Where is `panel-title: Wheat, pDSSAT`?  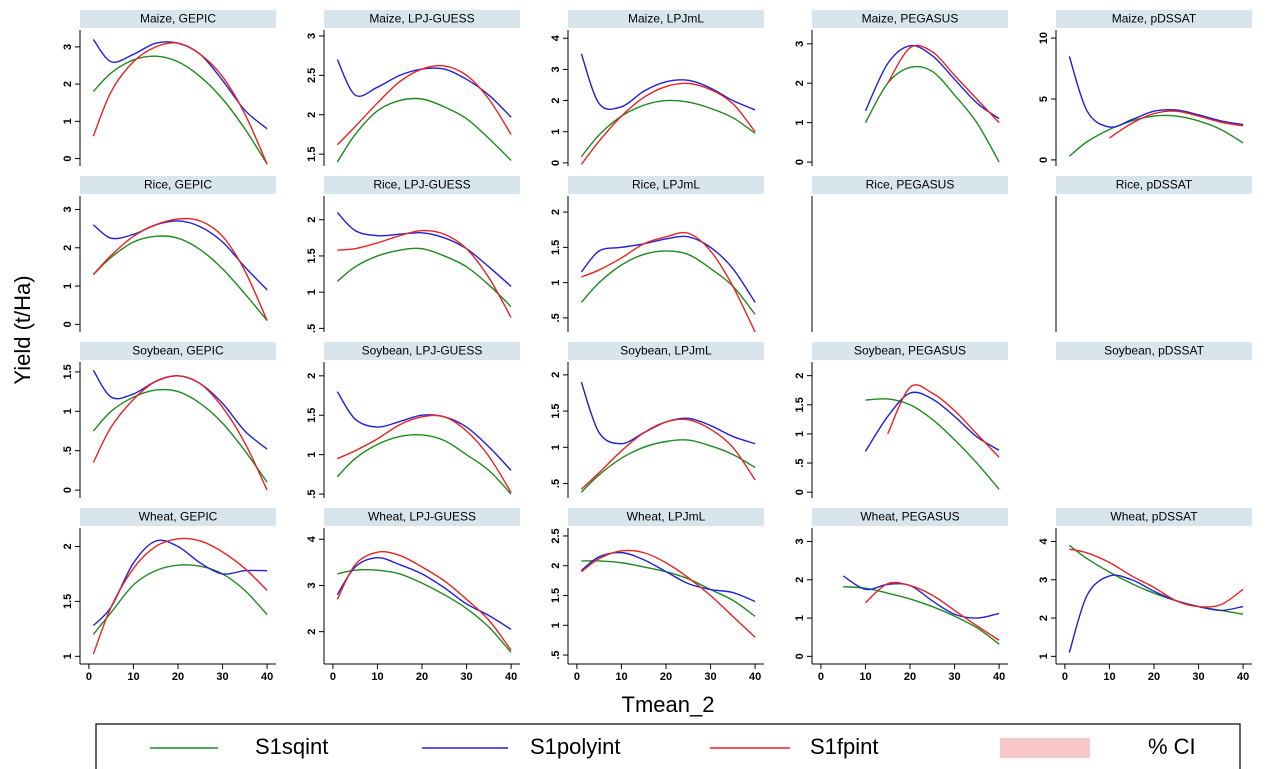
panel-title: Wheat, pDSSAT is located at coordinates (1154, 517).